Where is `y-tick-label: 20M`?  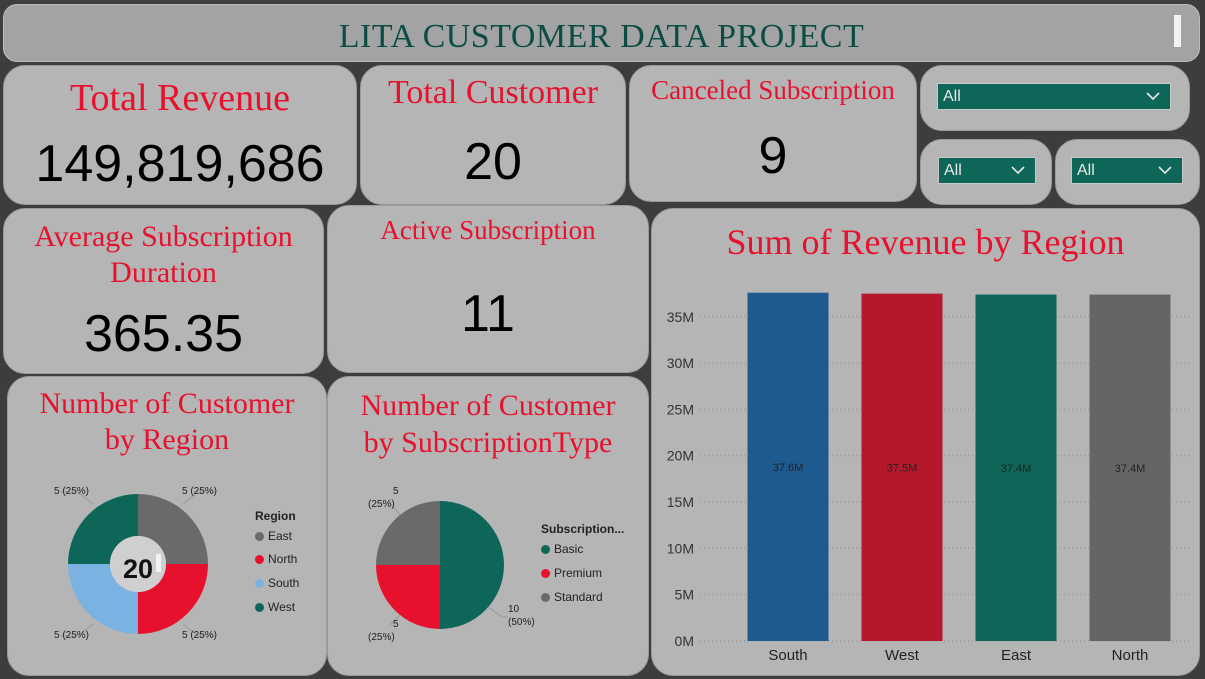 y-tick-label: 20M is located at coordinates (680, 456).